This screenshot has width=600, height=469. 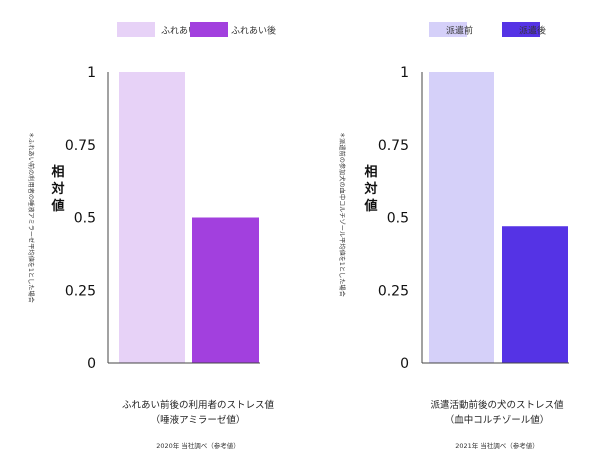 I want to click on chart-1-title: ふれあい前後の利用者のストレス値, so click(x=198, y=405).